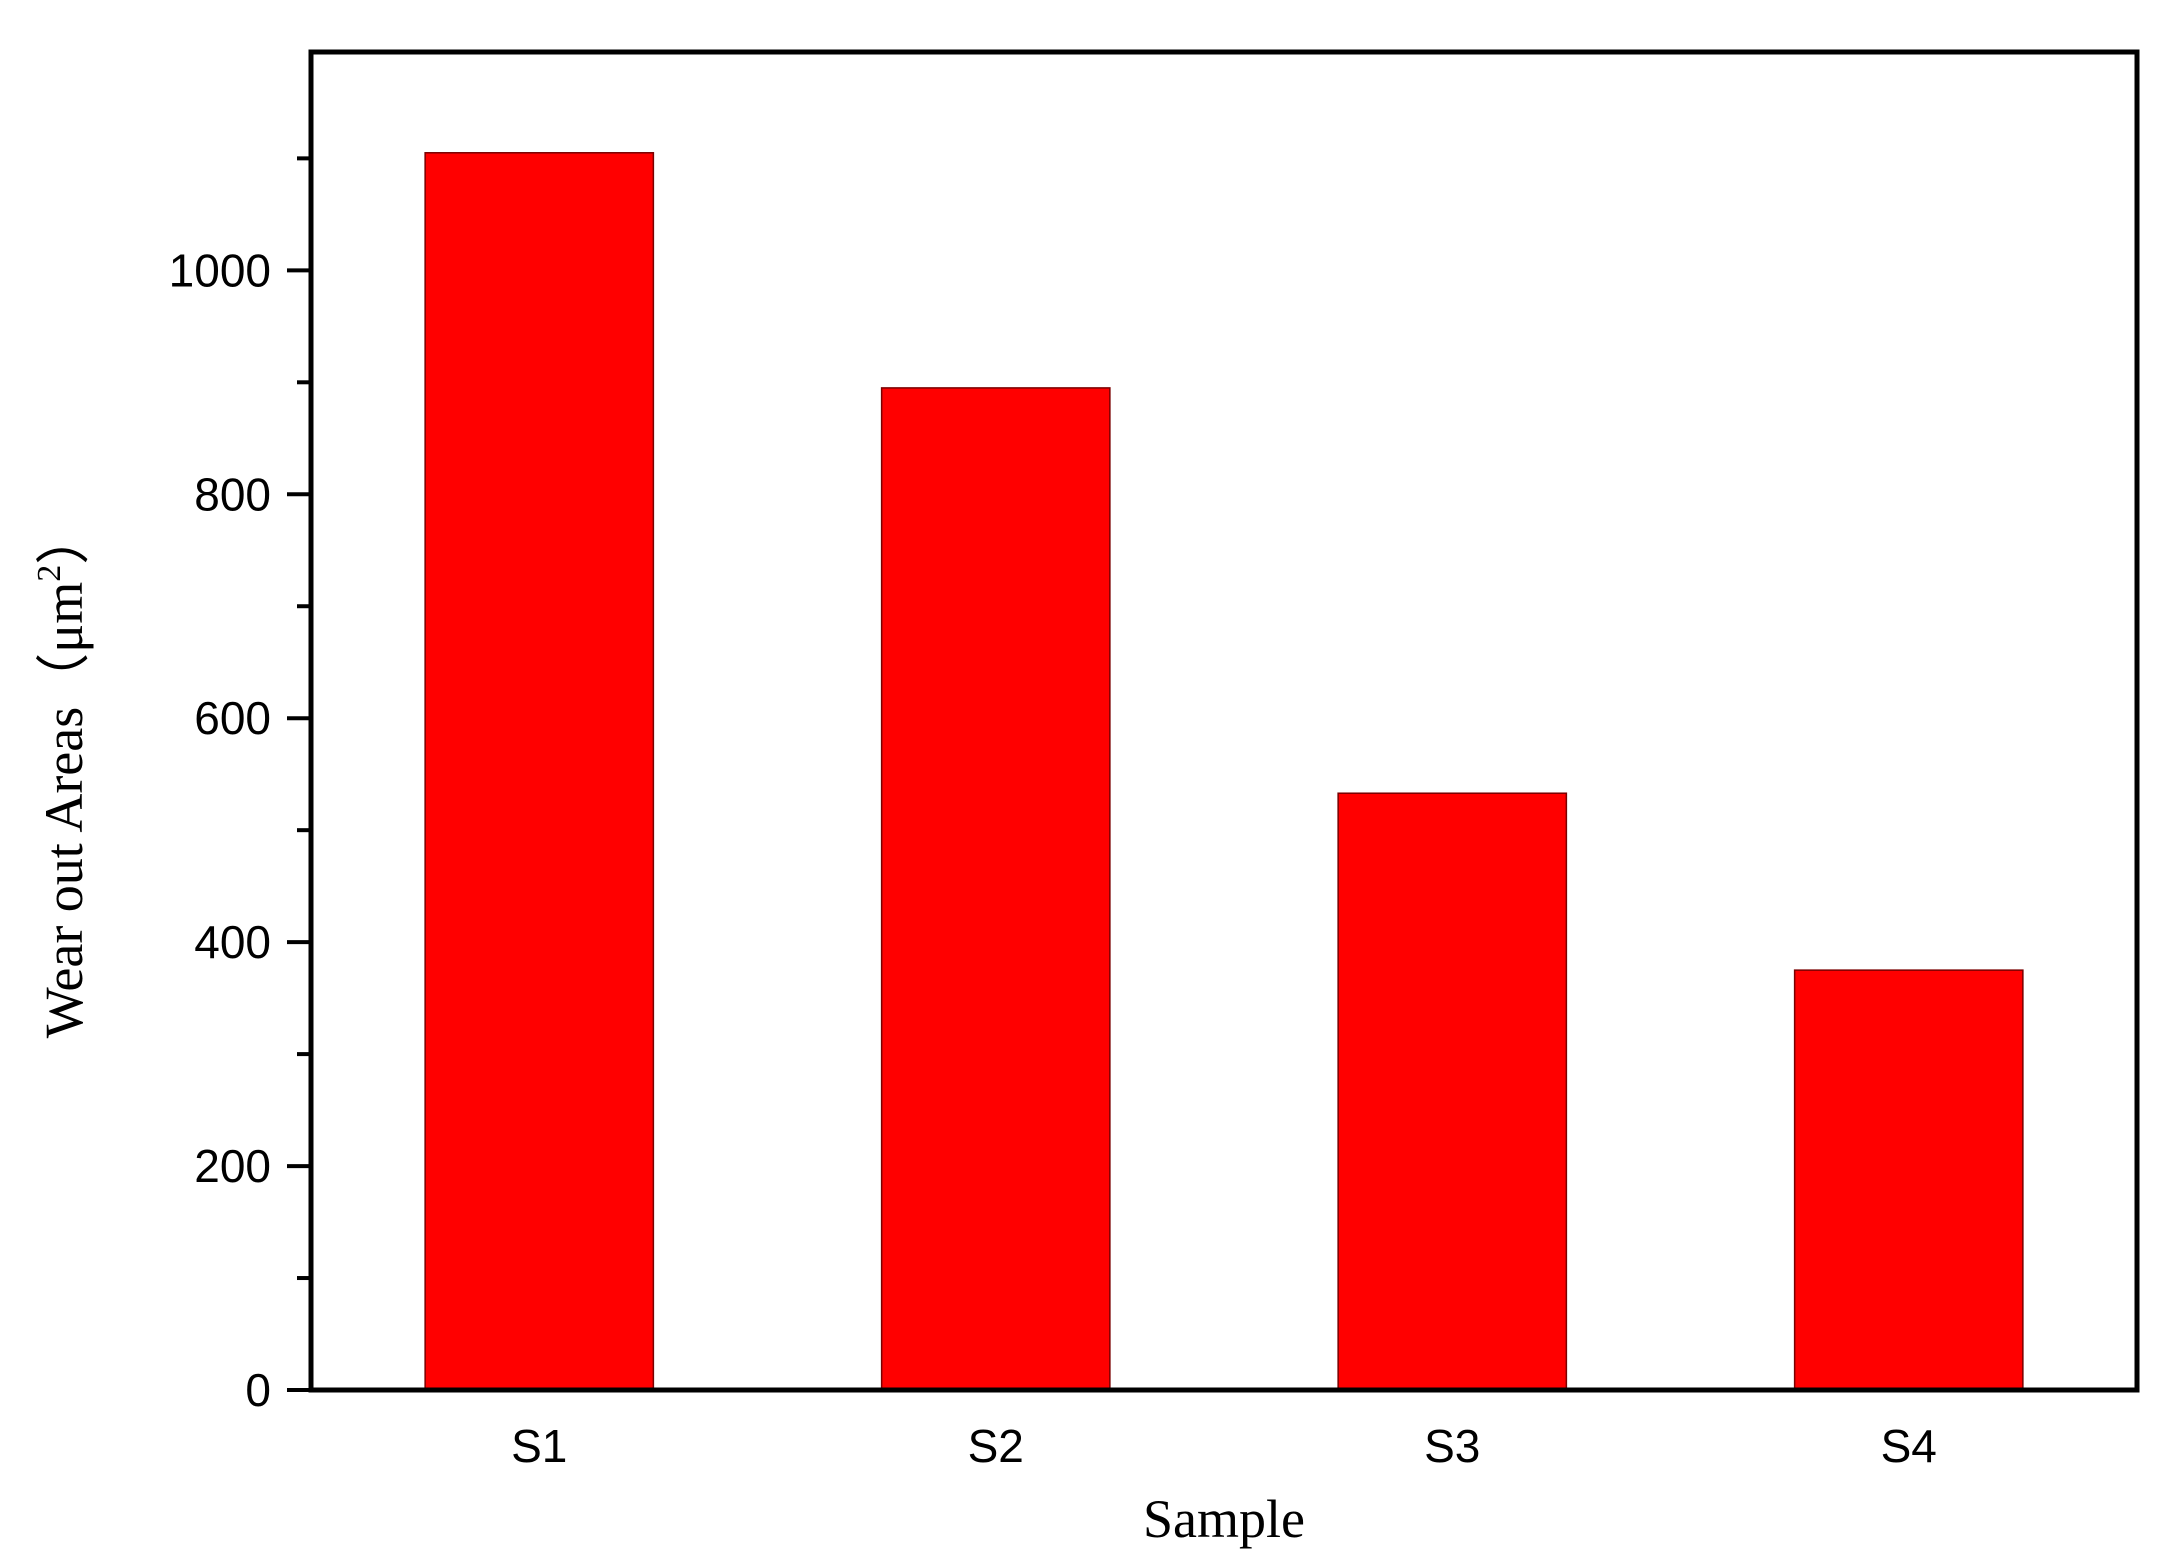 The width and height of the screenshot is (2161, 1568). Describe the element at coordinates (49, 573) in the screenshot. I see `y-axis-title-superscript: 2` at that location.